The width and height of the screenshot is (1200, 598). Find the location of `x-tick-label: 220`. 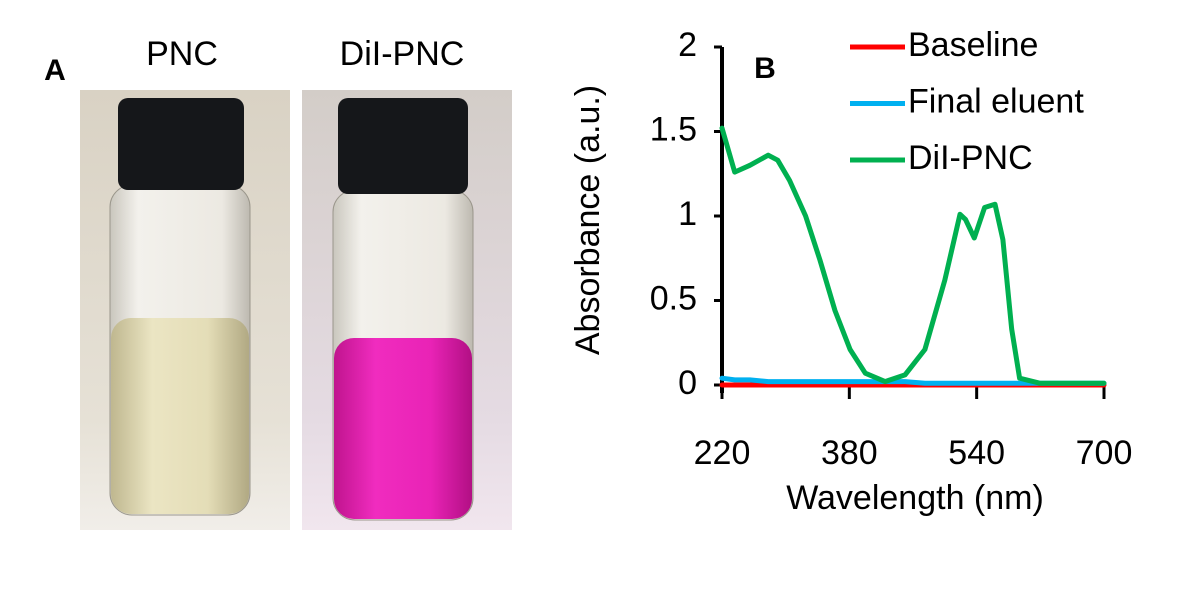

x-tick-label: 220 is located at coordinates (722, 453).